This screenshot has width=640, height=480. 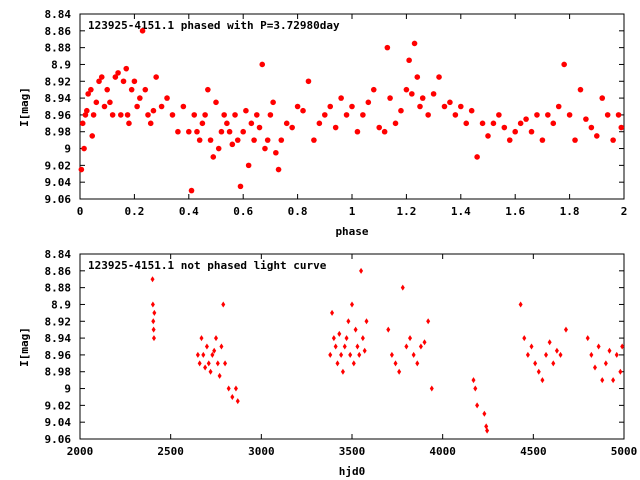 I want to click on phased-y-tick-label: 9.02, so click(x=58, y=165).